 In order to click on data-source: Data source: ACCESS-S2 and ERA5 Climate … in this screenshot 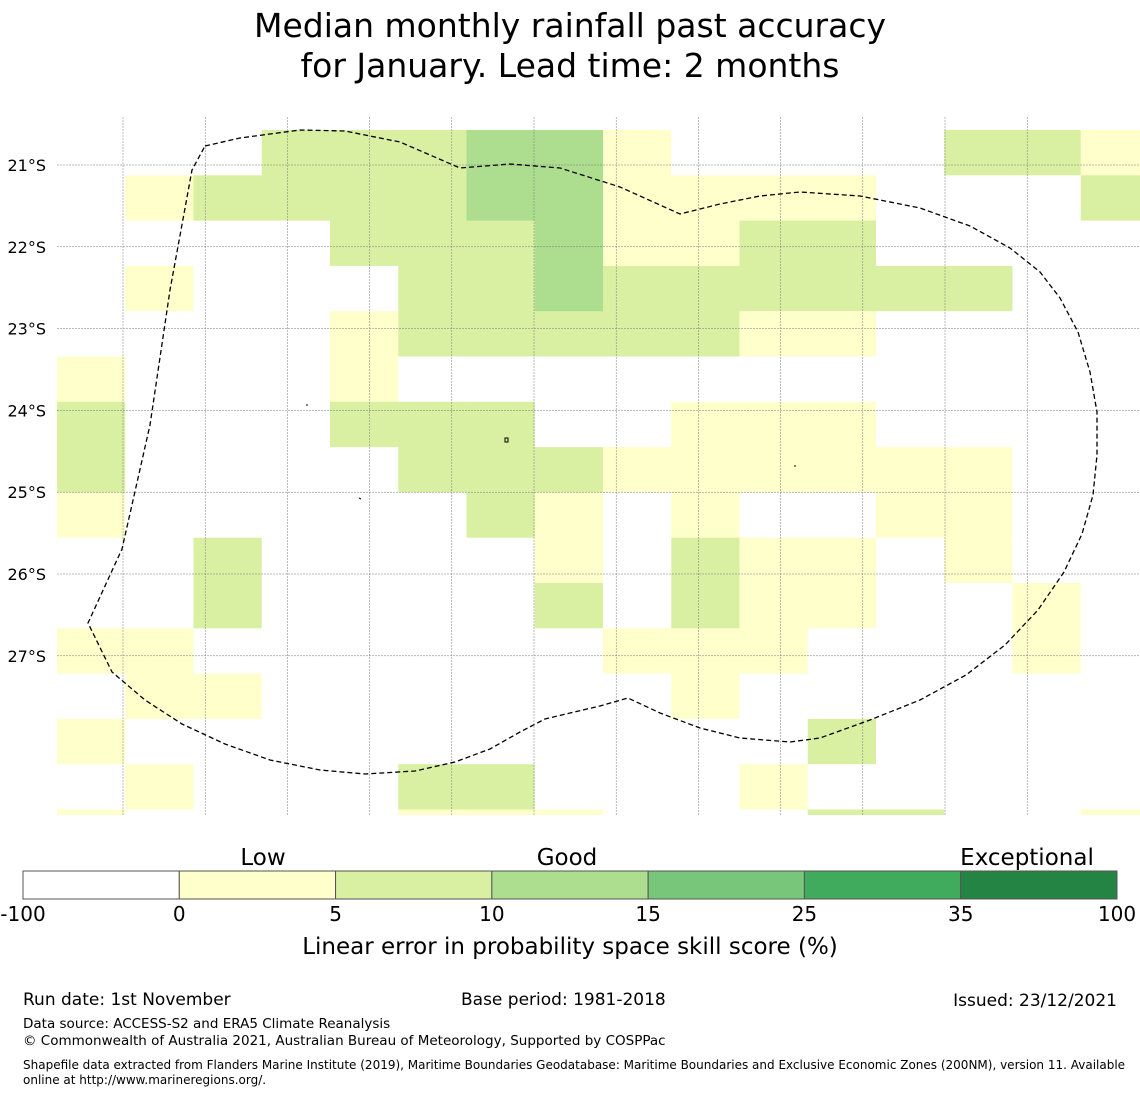, I will do `click(207, 1024)`.